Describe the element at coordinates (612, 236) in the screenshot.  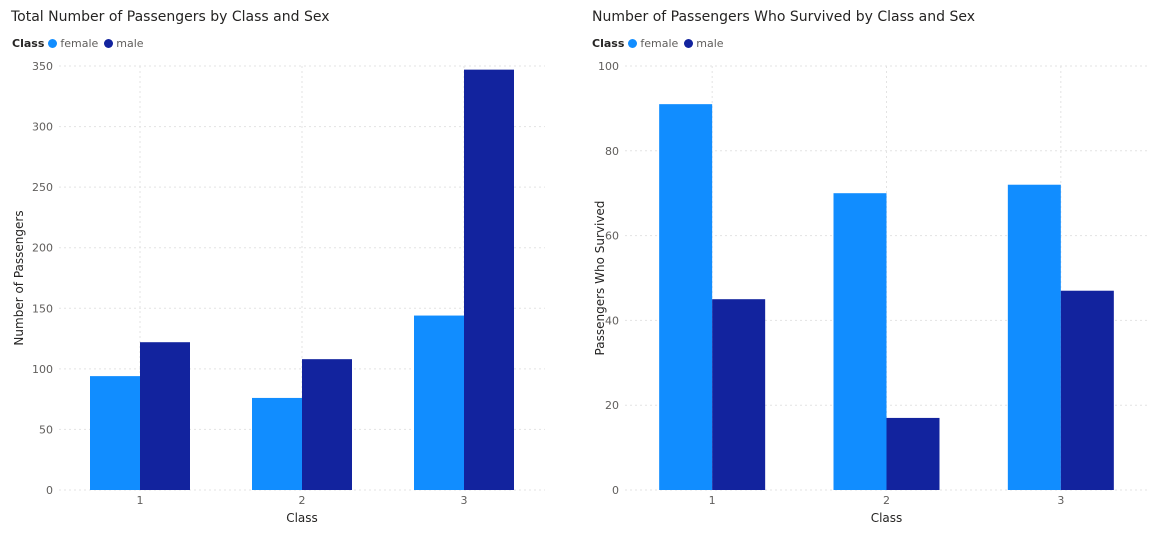
I see `y-tick-label: 60` at that location.